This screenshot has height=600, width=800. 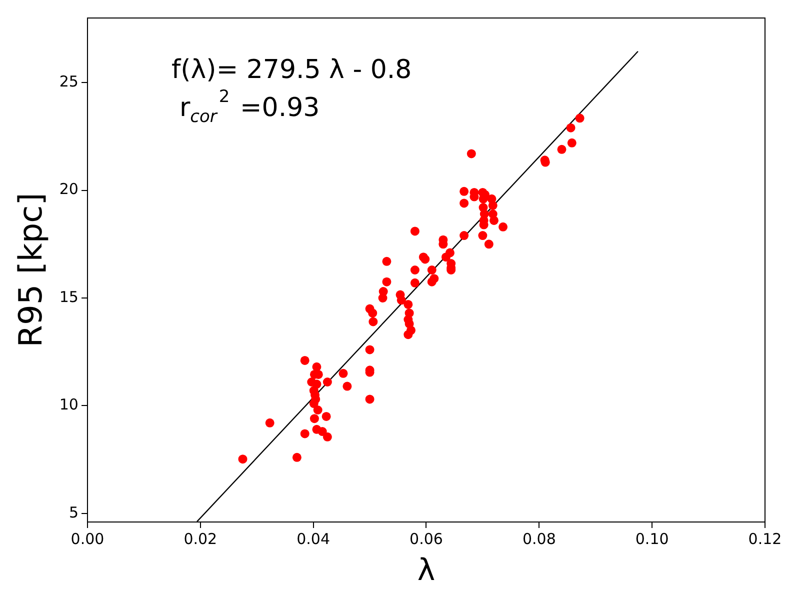 What do you see at coordinates (68, 405) in the screenshot?
I see `y-tick-label: 10` at bounding box center [68, 405].